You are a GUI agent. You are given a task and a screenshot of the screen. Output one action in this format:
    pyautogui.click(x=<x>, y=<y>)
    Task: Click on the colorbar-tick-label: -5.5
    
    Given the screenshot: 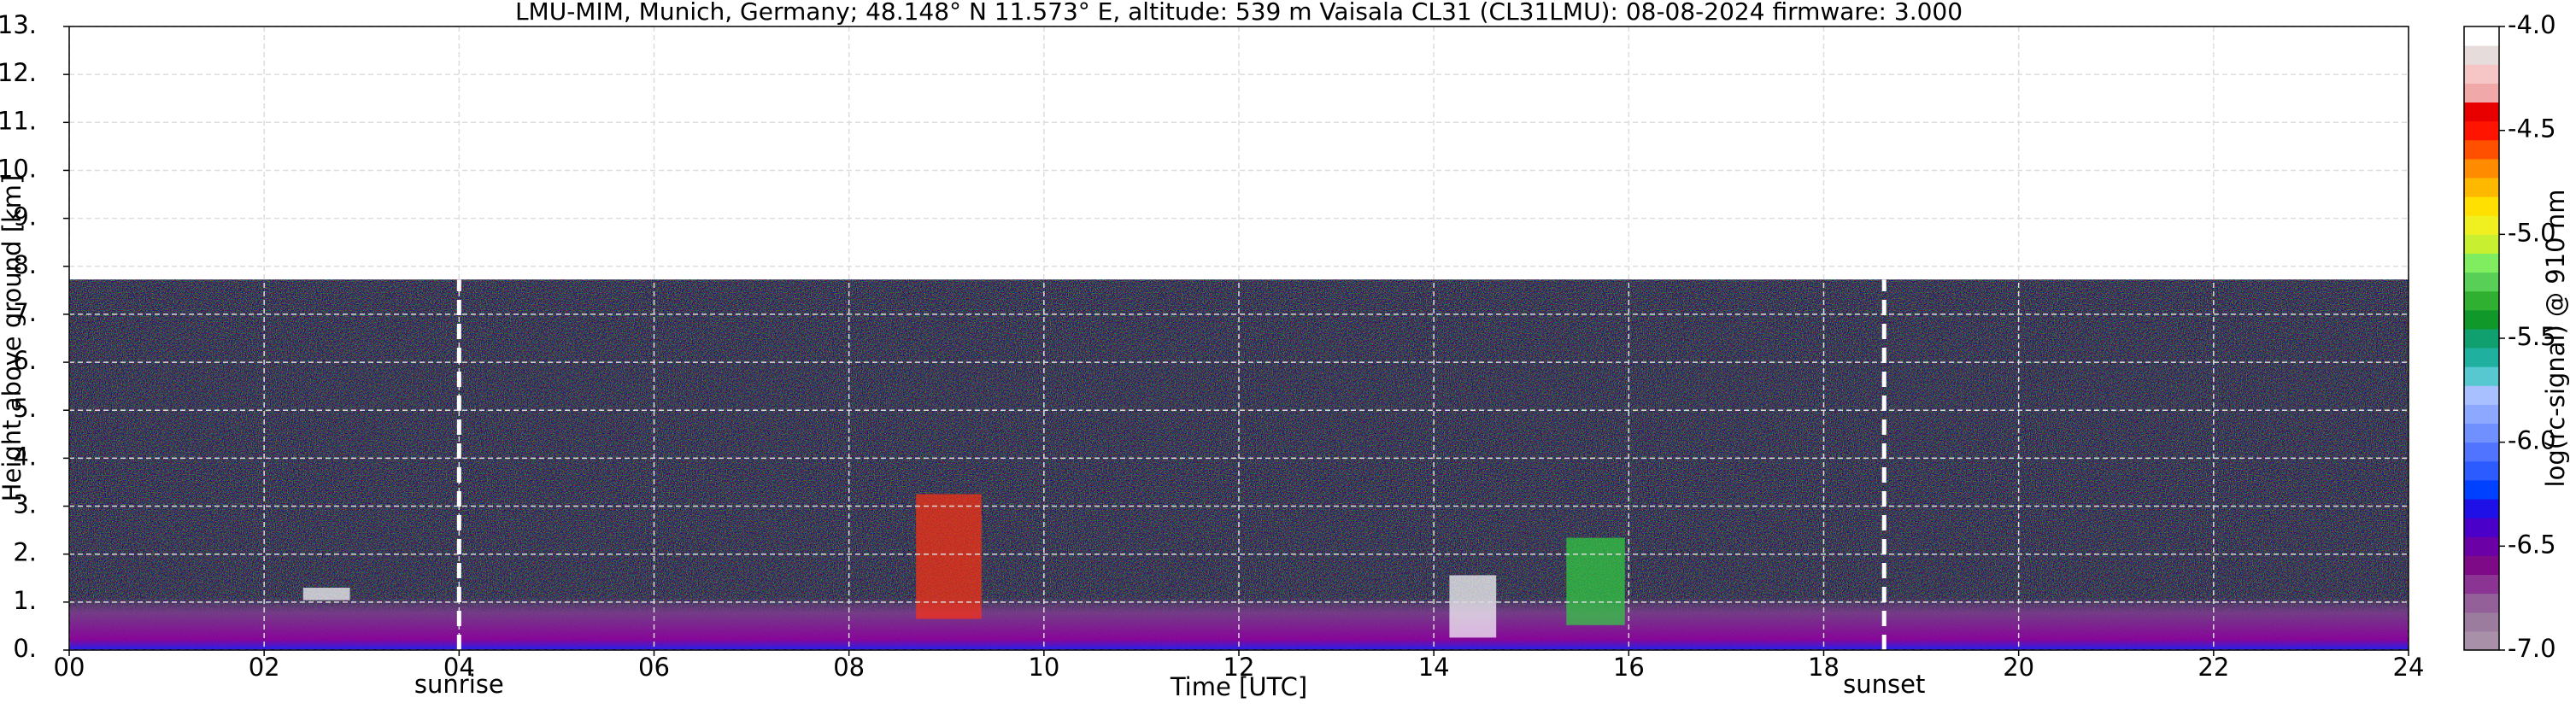 What is the action you would take?
    pyautogui.click(x=2532, y=336)
    